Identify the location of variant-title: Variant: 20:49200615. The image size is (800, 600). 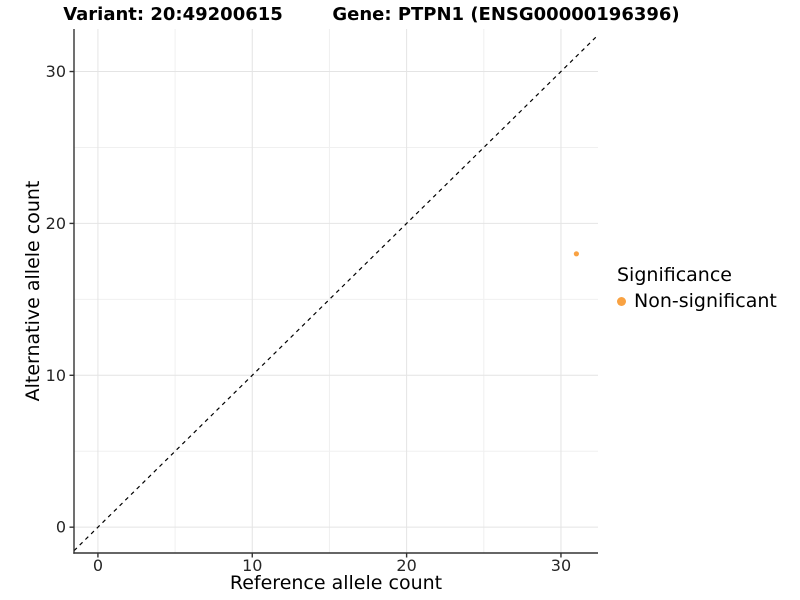
(173, 14).